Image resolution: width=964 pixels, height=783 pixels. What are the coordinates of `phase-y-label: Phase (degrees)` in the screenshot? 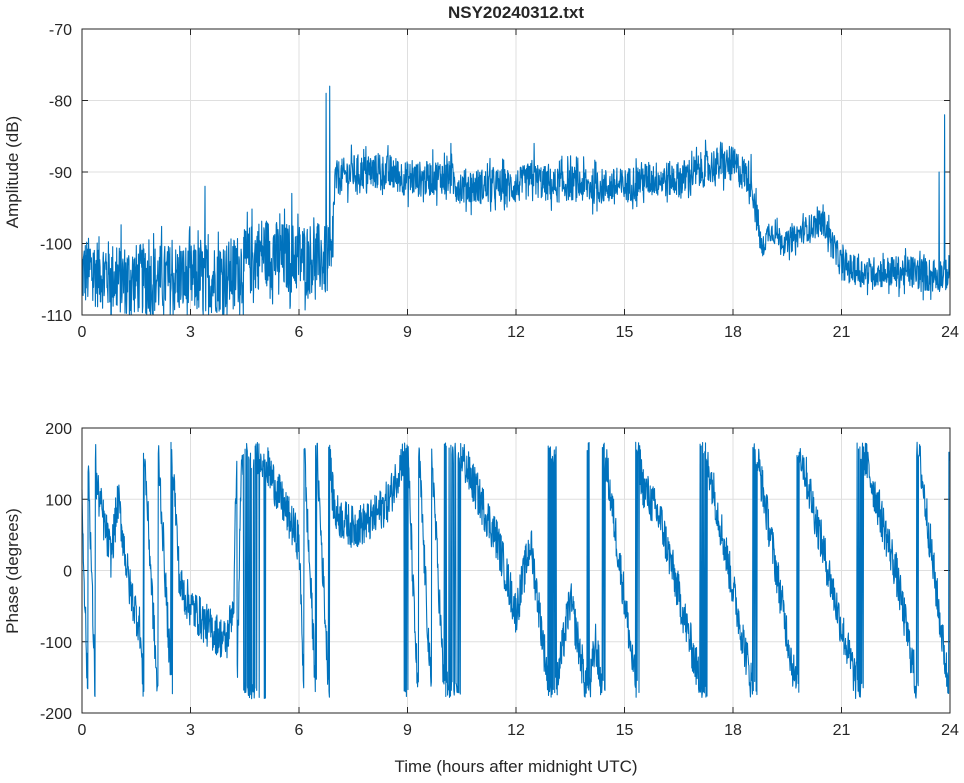 It's located at (12, 571).